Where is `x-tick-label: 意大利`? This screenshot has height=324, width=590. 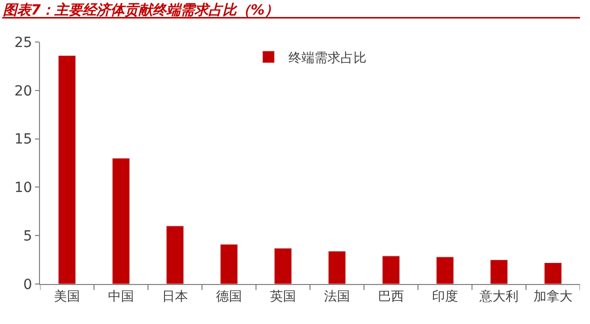 x-tick-label: 意大利 is located at coordinates (498, 297).